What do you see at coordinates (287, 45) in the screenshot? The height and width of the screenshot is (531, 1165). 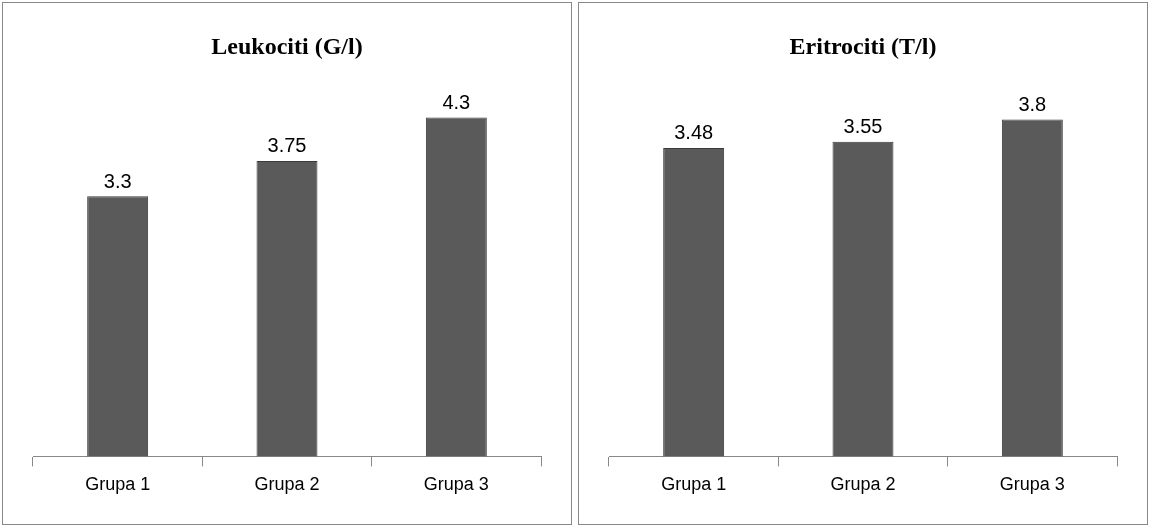 I see `chart-title: Leukociti (G/l)` at bounding box center [287, 45].